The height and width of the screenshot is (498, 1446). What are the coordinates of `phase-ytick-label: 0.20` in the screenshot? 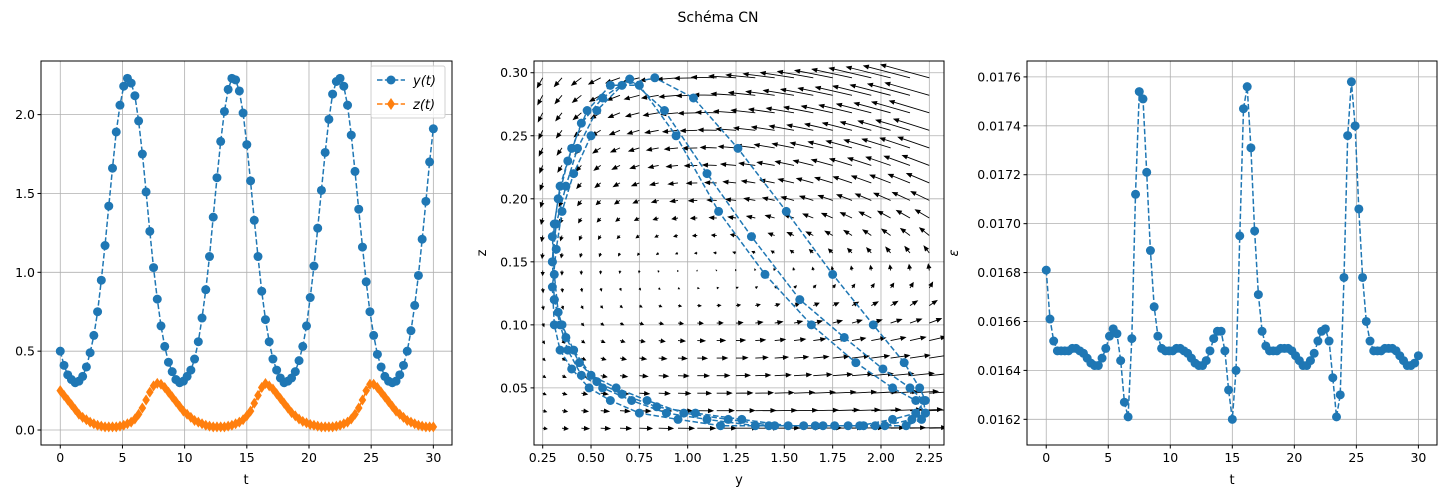 It's located at (514, 198).